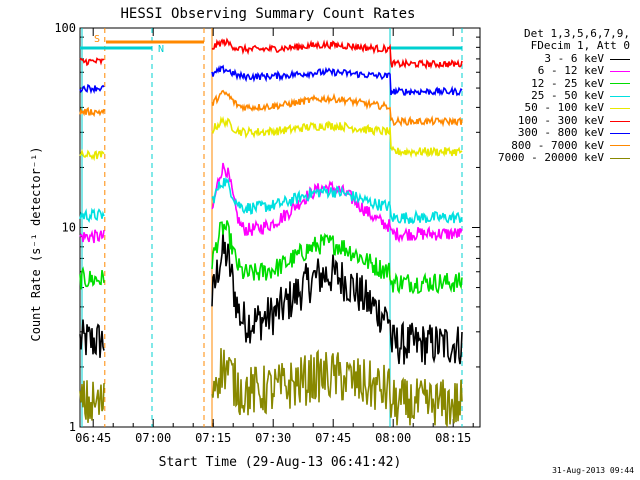  Describe the element at coordinates (574, 58) in the screenshot. I see `legend-item-label: 3 - 6 keV` at that location.